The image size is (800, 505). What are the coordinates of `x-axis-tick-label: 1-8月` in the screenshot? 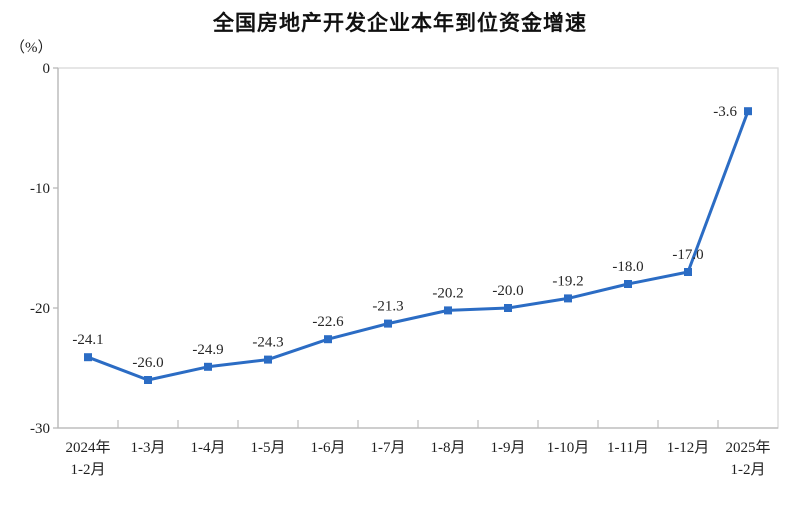 It's located at (448, 448).